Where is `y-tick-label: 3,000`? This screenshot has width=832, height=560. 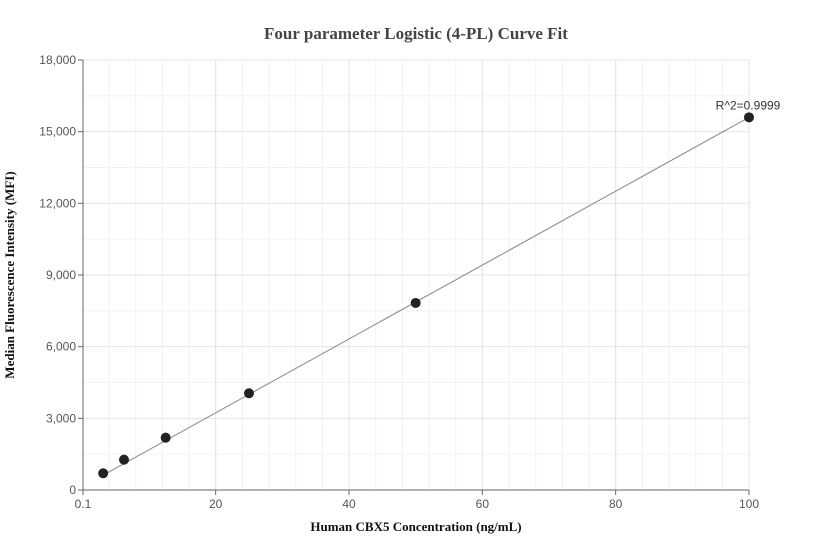
y-tick-label: 3,000 is located at coordinates (61, 418).